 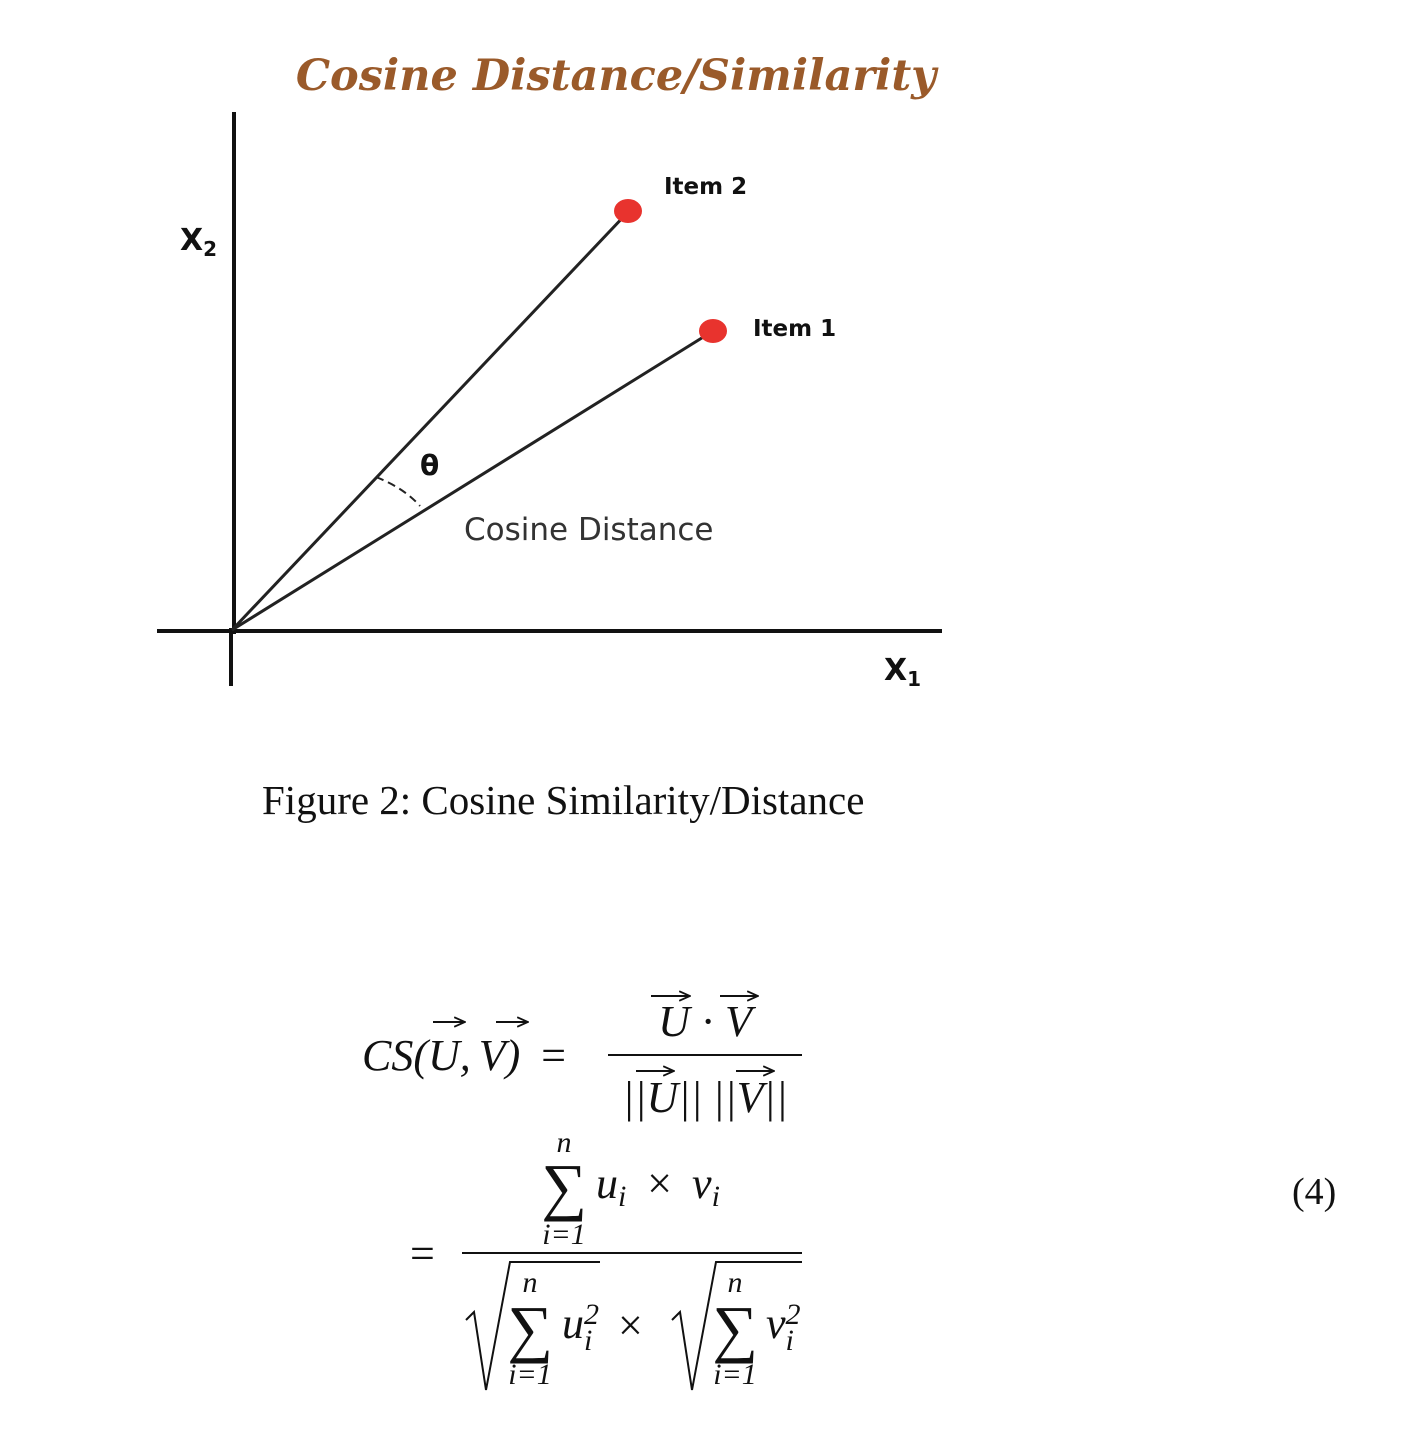 What do you see at coordinates (794, 329) in the screenshot?
I see `item-1-label: Item 1` at bounding box center [794, 329].